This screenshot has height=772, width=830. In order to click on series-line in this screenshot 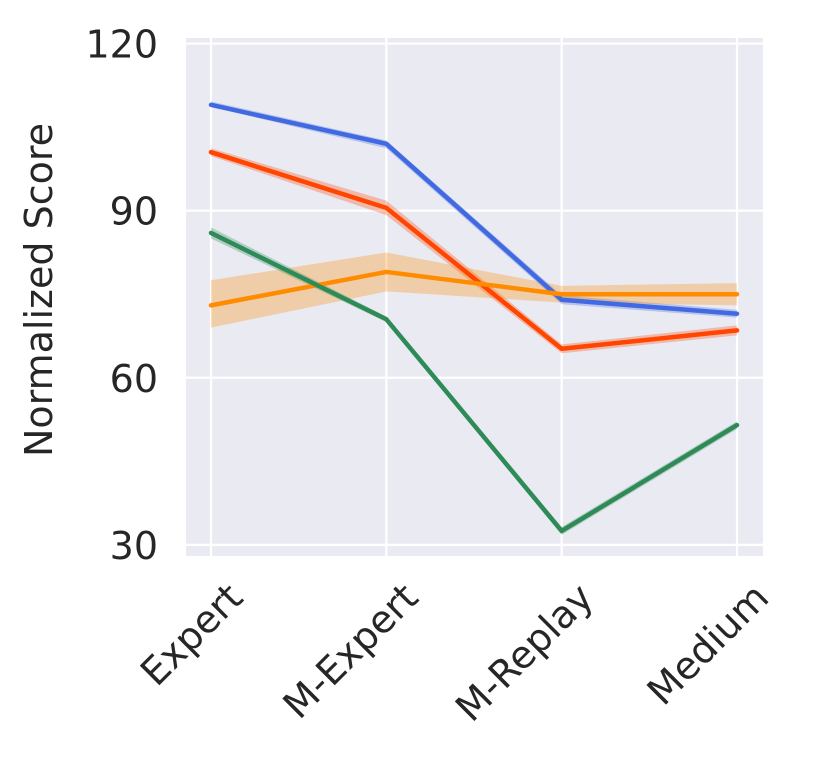, I will do `click(474, 288)`.